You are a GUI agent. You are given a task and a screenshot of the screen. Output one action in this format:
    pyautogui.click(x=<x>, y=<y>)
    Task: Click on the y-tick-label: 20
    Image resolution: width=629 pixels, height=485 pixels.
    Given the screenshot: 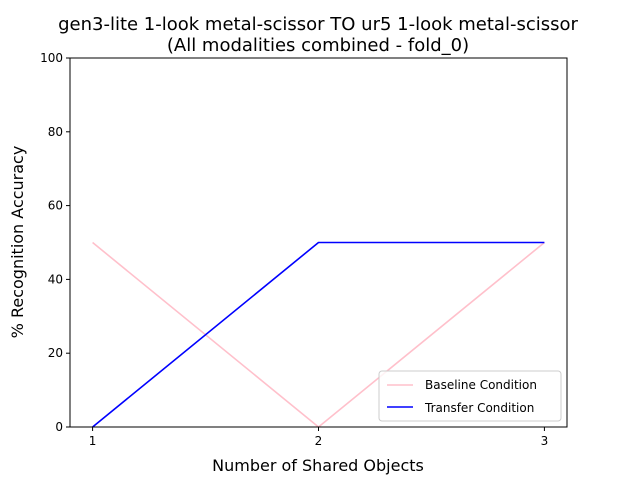 What is the action you would take?
    pyautogui.click(x=55, y=353)
    